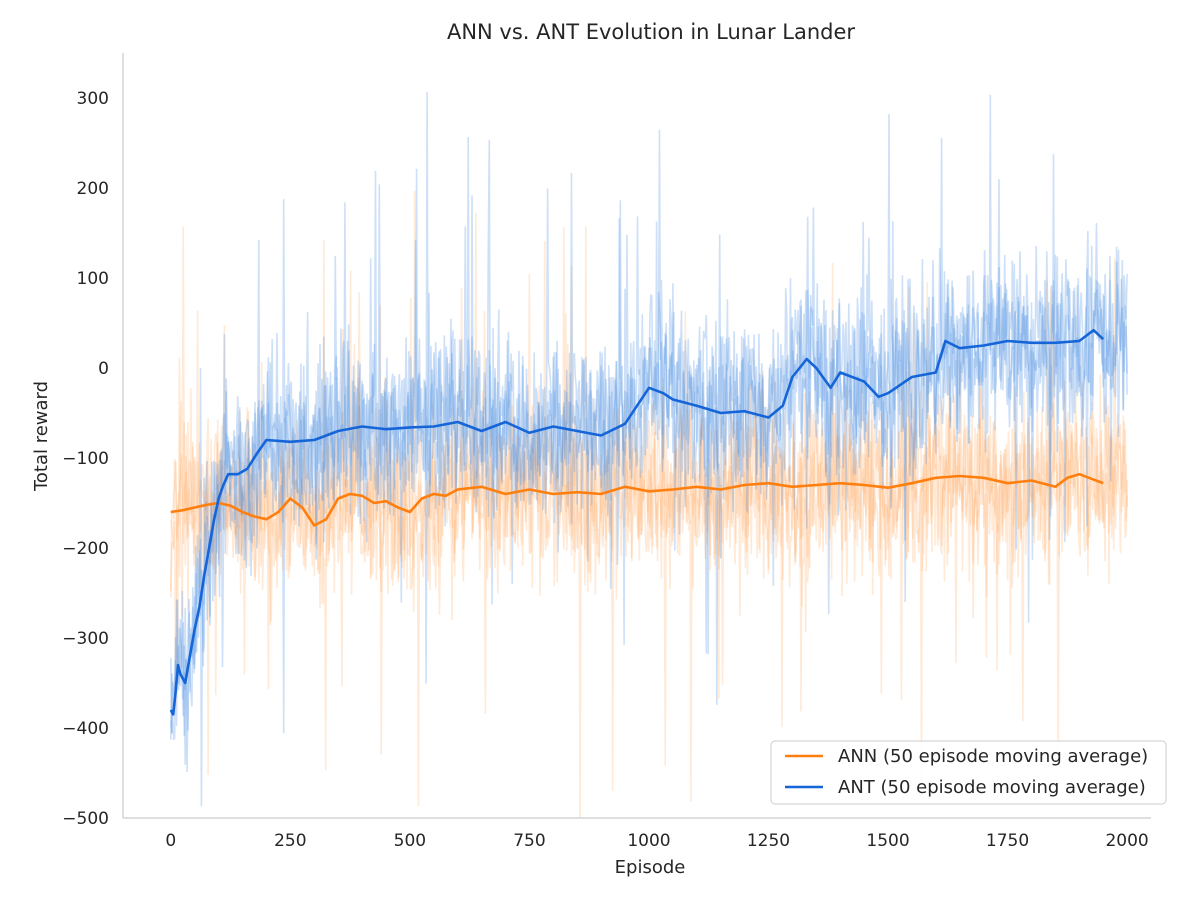 The width and height of the screenshot is (1200, 900). I want to click on x-tick-label: 1750, so click(1007, 841).